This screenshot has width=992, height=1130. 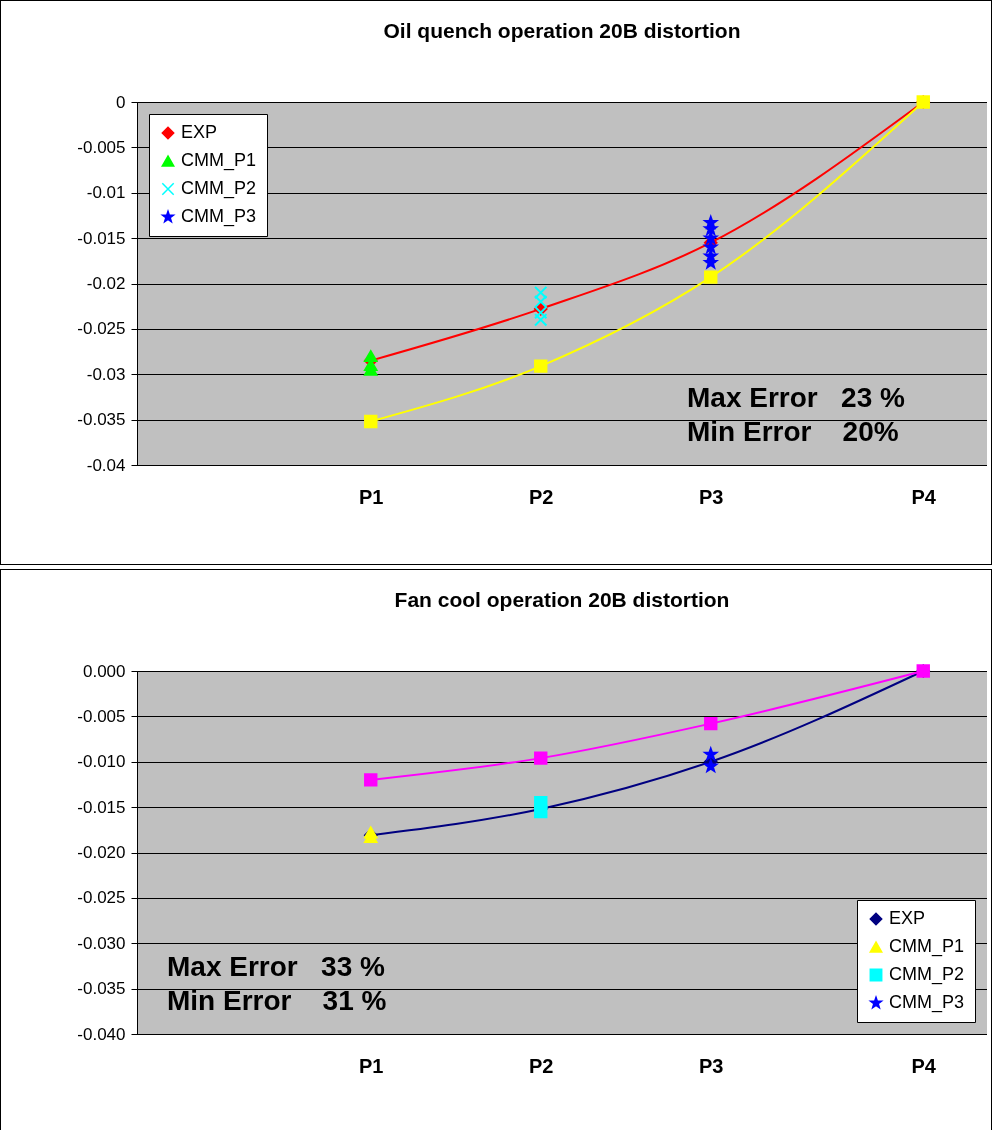 What do you see at coordinates (101, 943) in the screenshot?
I see `y-tick-label: -0.030` at bounding box center [101, 943].